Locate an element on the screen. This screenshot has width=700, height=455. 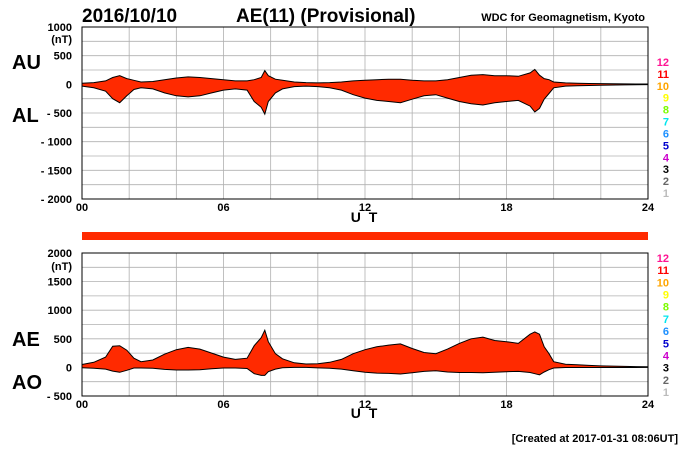
au-al-x-tick-label: 12 is located at coordinates (365, 208).